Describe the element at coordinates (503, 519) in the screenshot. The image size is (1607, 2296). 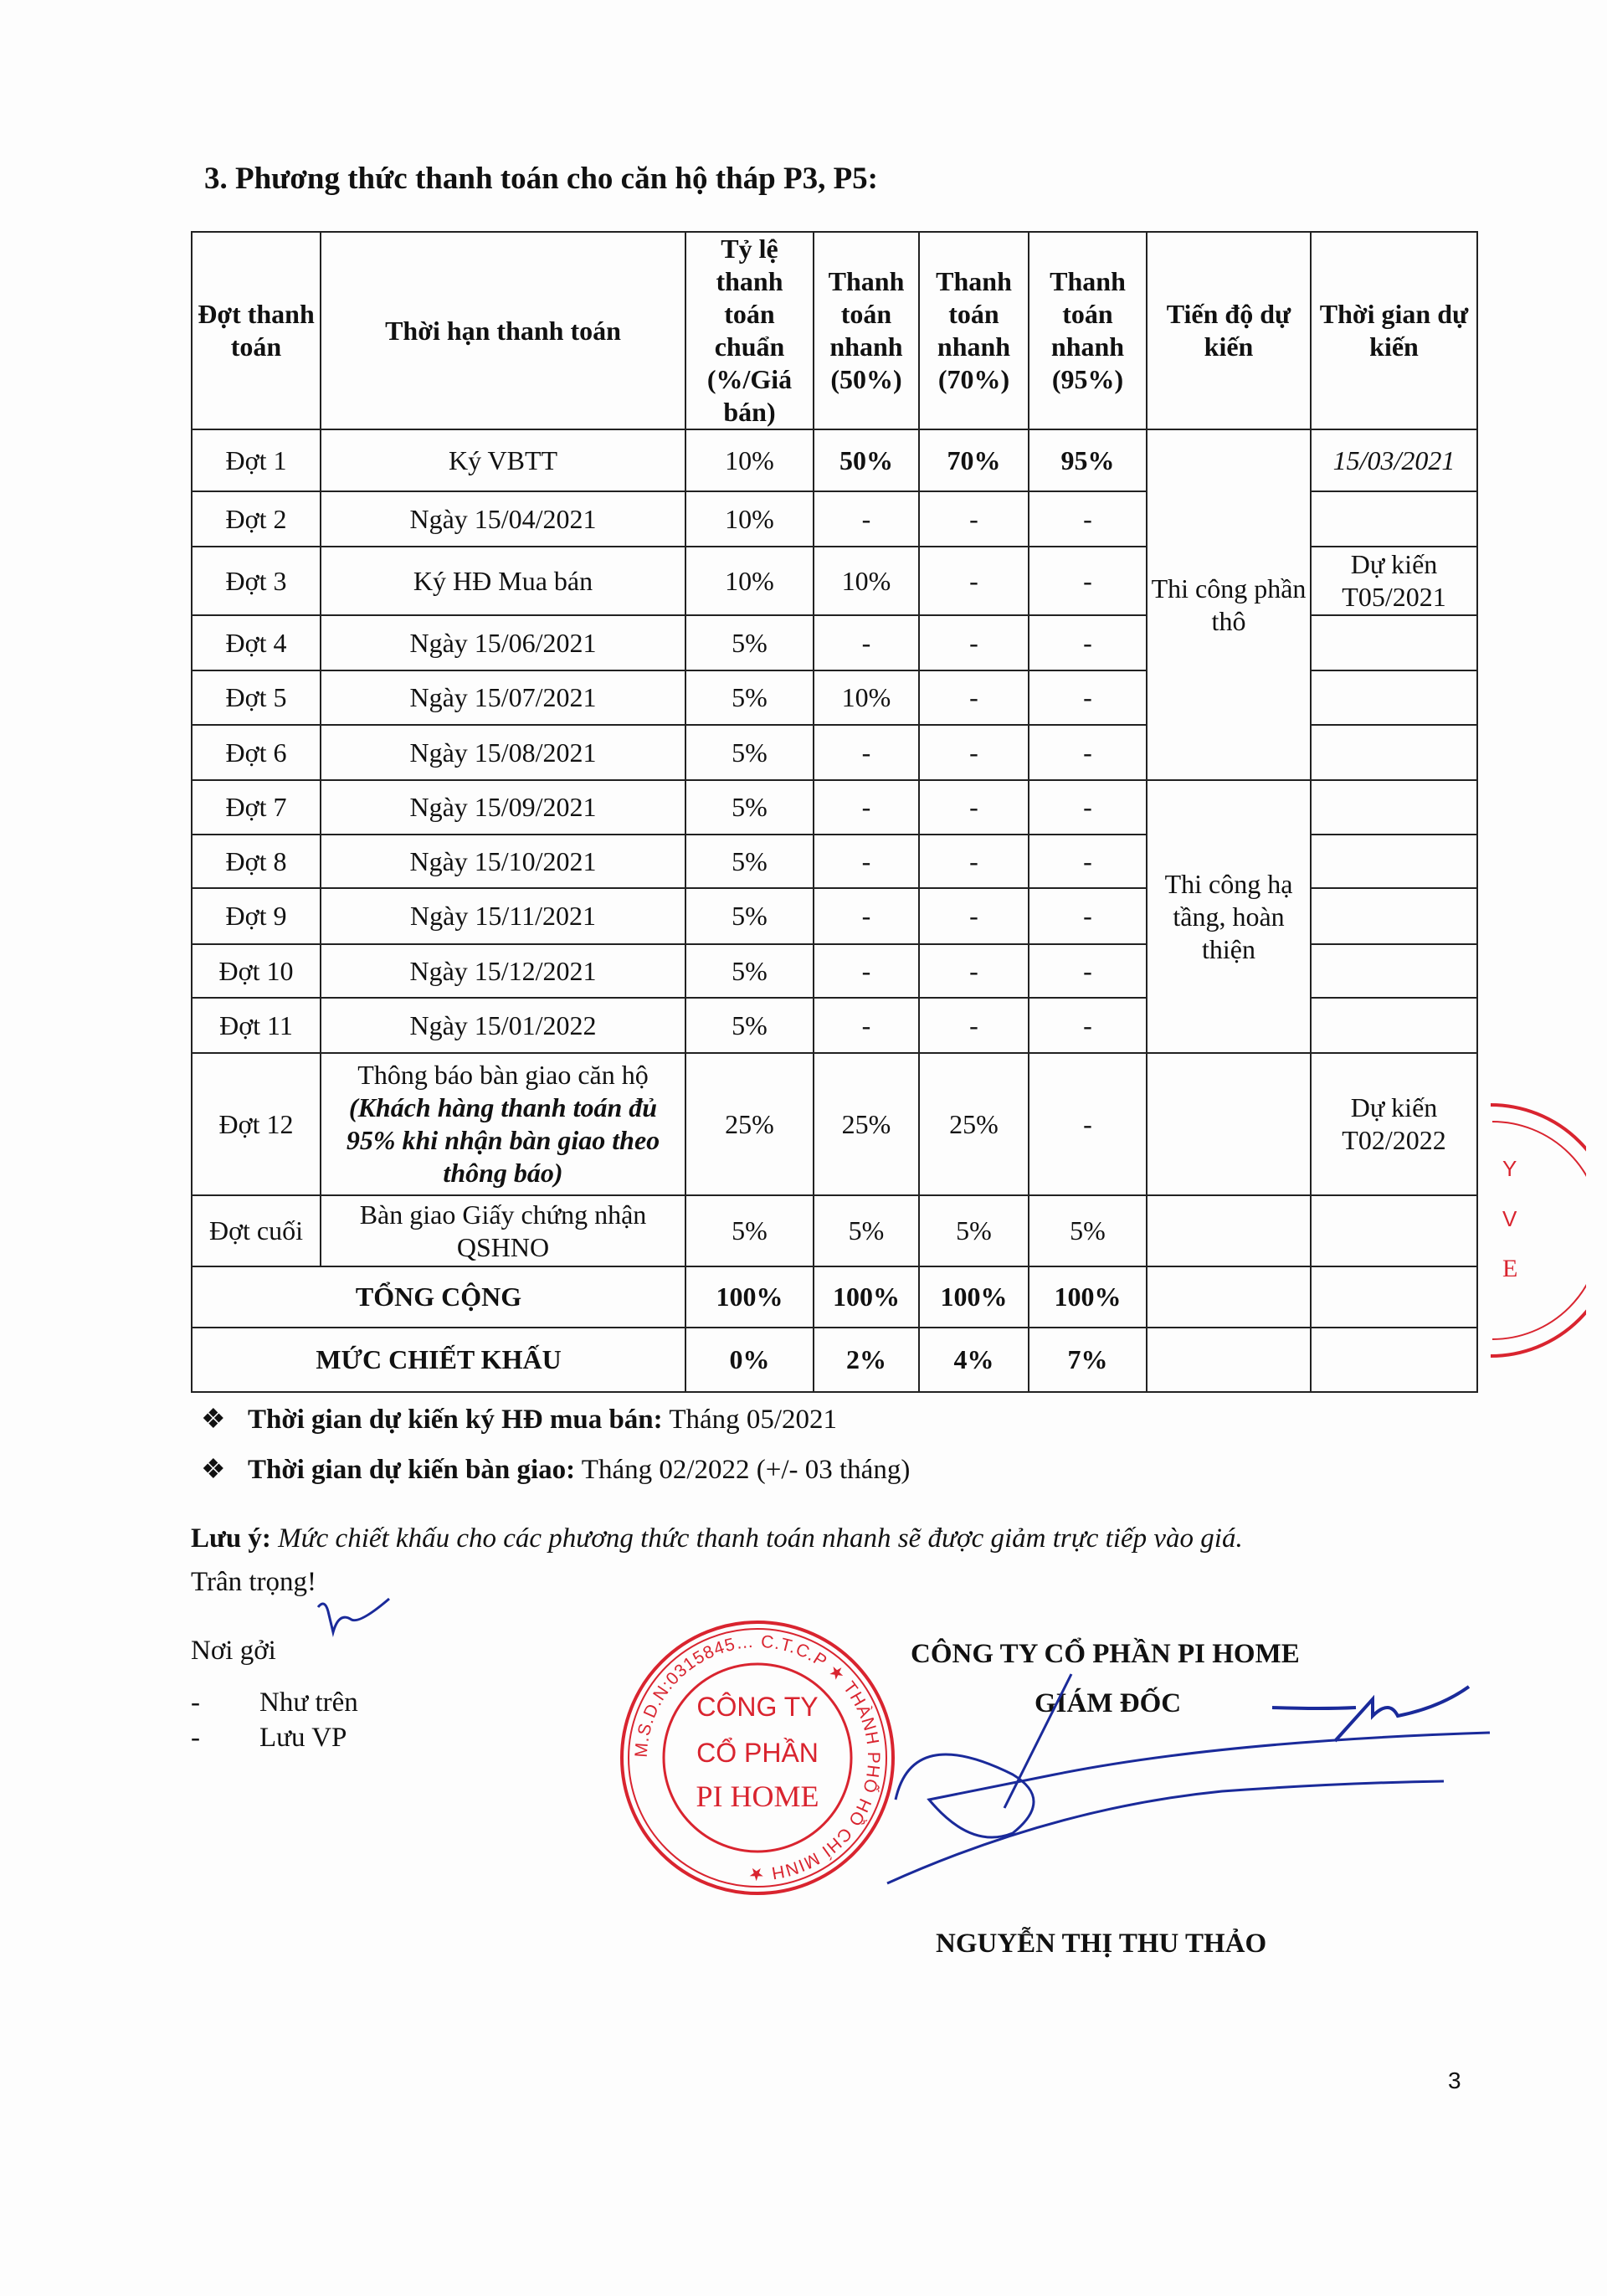
I see `payment-term-cell: Ngày 15/04/2021` at that location.